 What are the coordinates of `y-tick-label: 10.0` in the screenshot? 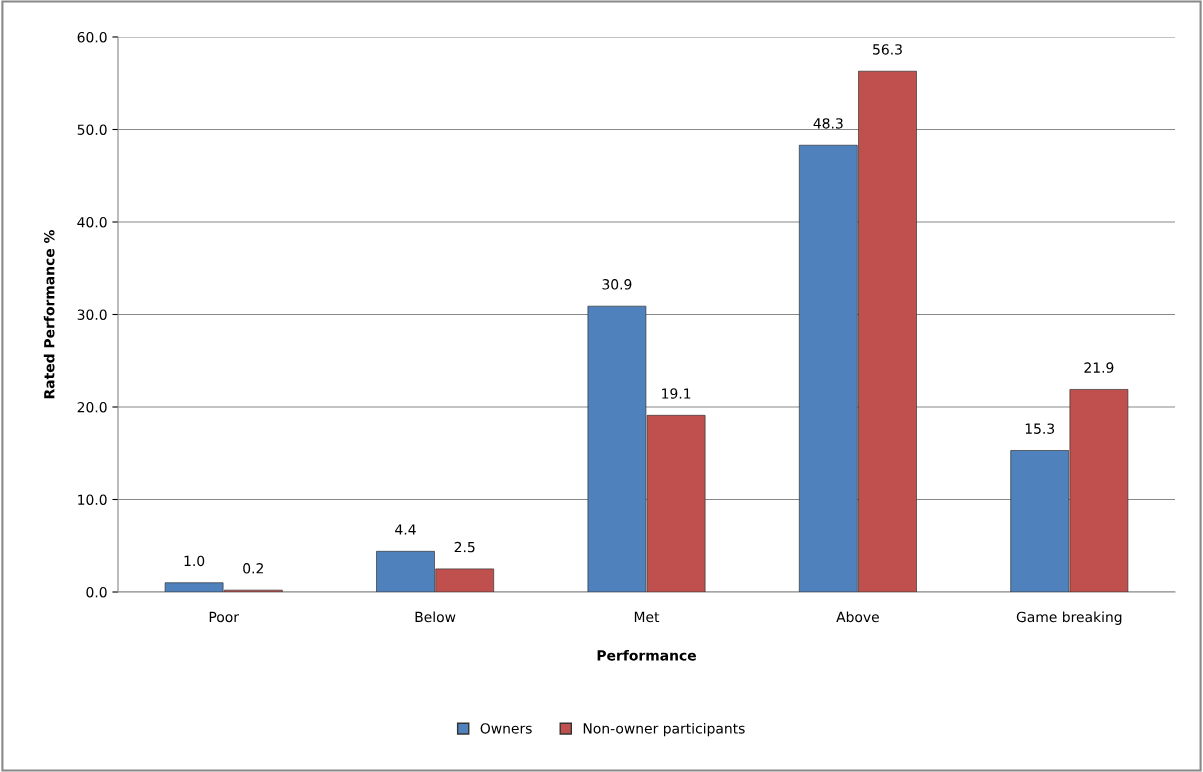 It's located at (92, 499).